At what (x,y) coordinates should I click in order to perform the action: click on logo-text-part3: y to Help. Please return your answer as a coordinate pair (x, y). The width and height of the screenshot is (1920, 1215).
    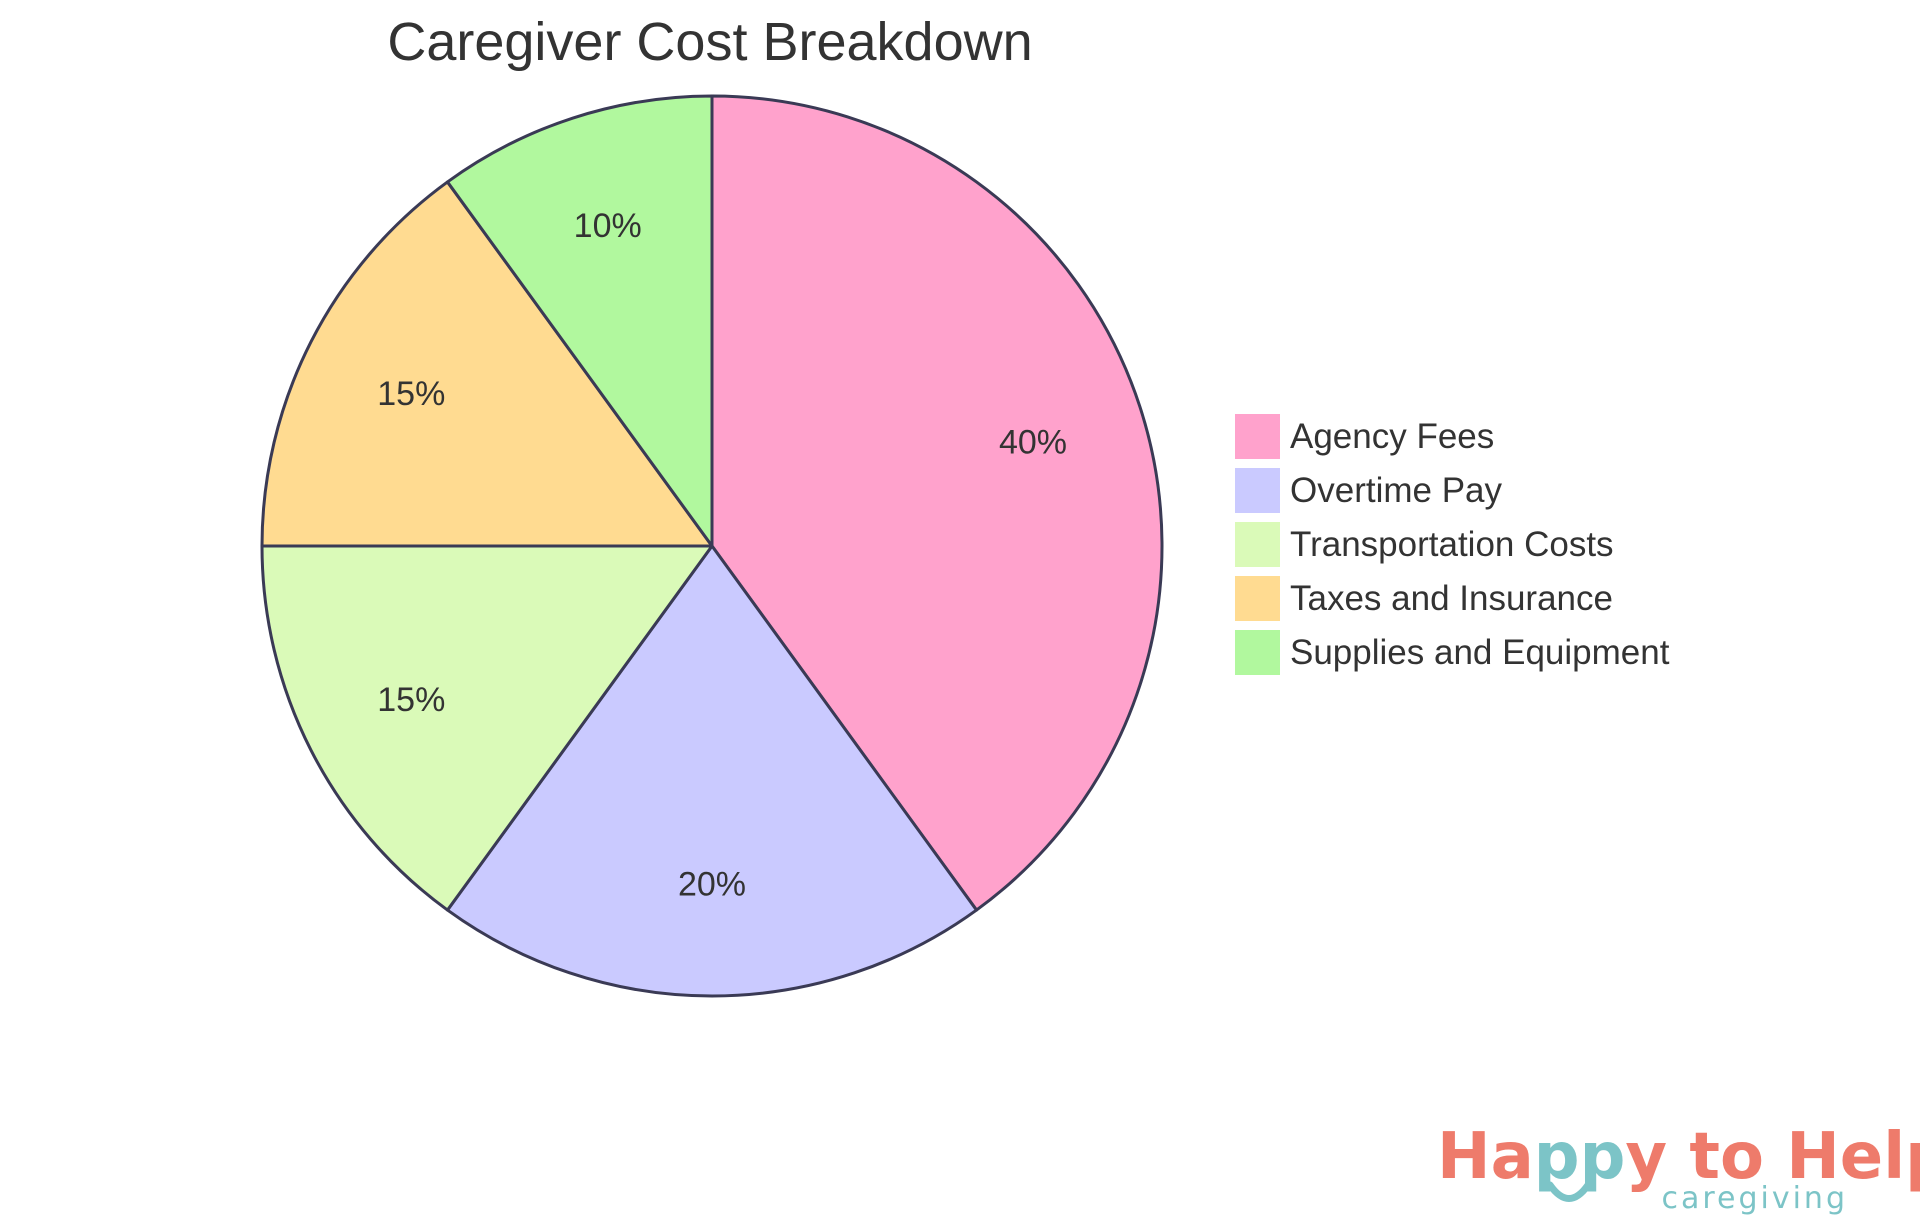
    Looking at the image, I should click on (1772, 1157).